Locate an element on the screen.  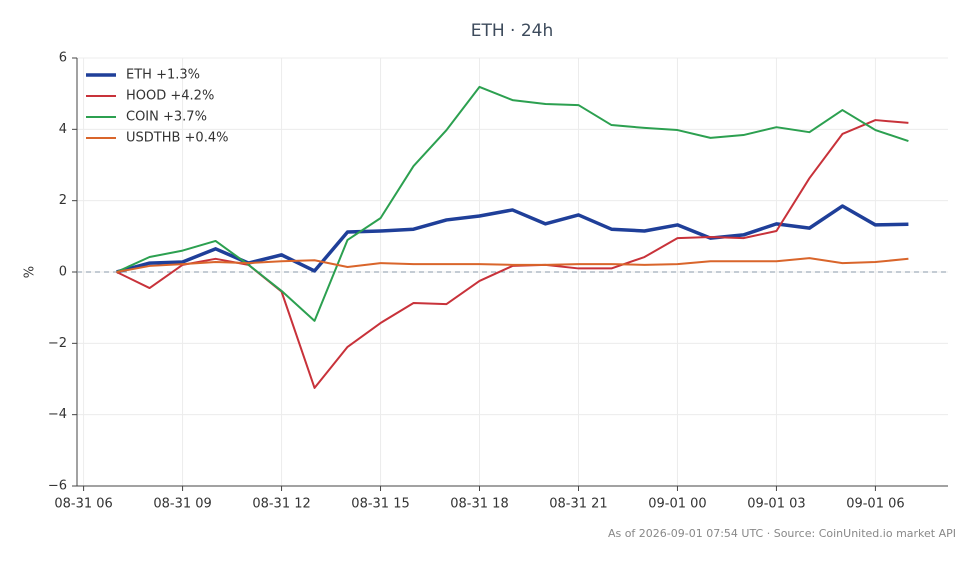
x-tick-label: 09-01 06 is located at coordinates (875, 504).